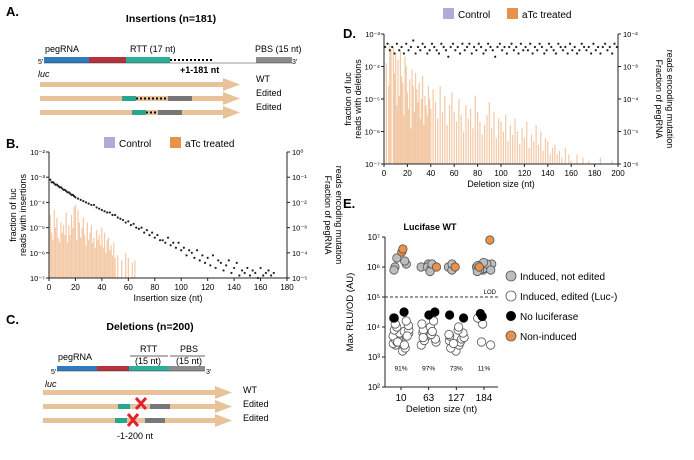 The image size is (694, 460). What do you see at coordinates (37, 177) in the screenshot?
I see `y-tick-label-left: 10⁻³` at bounding box center [37, 177].